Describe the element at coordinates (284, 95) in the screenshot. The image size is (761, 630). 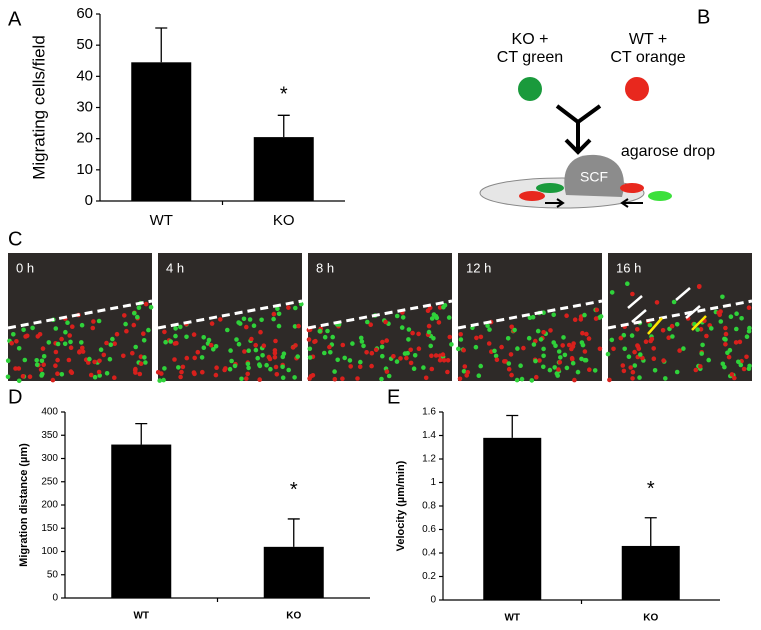
I see `annotation: *` at that location.